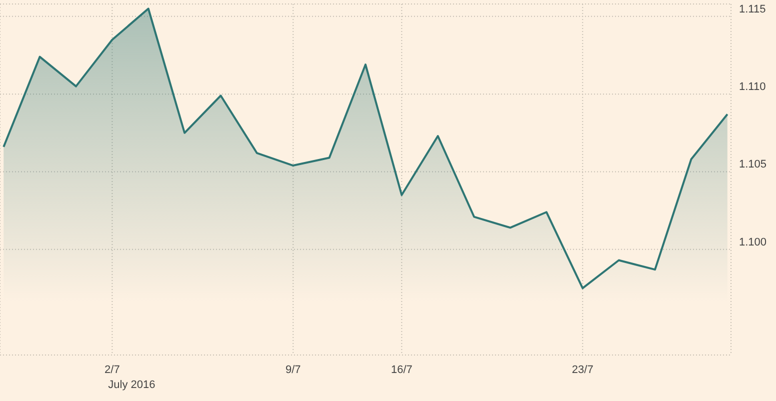 The height and width of the screenshot is (401, 776). What do you see at coordinates (752, 9) in the screenshot?
I see `y-tick-label: 1.115` at bounding box center [752, 9].